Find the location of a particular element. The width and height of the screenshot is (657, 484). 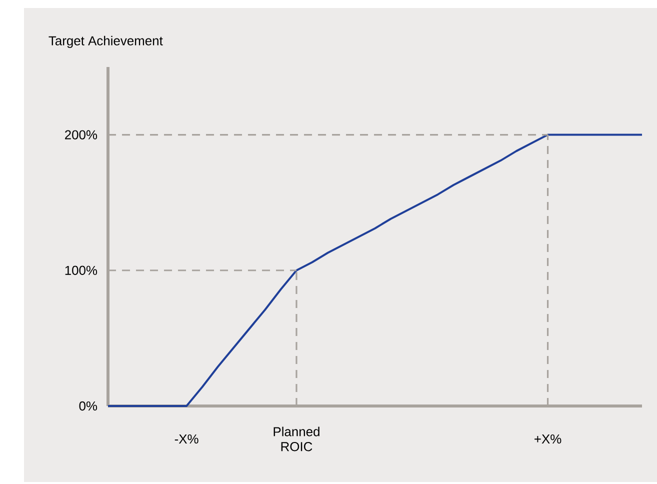

x-tick-label: Planned ROIC is located at coordinates (297, 439).